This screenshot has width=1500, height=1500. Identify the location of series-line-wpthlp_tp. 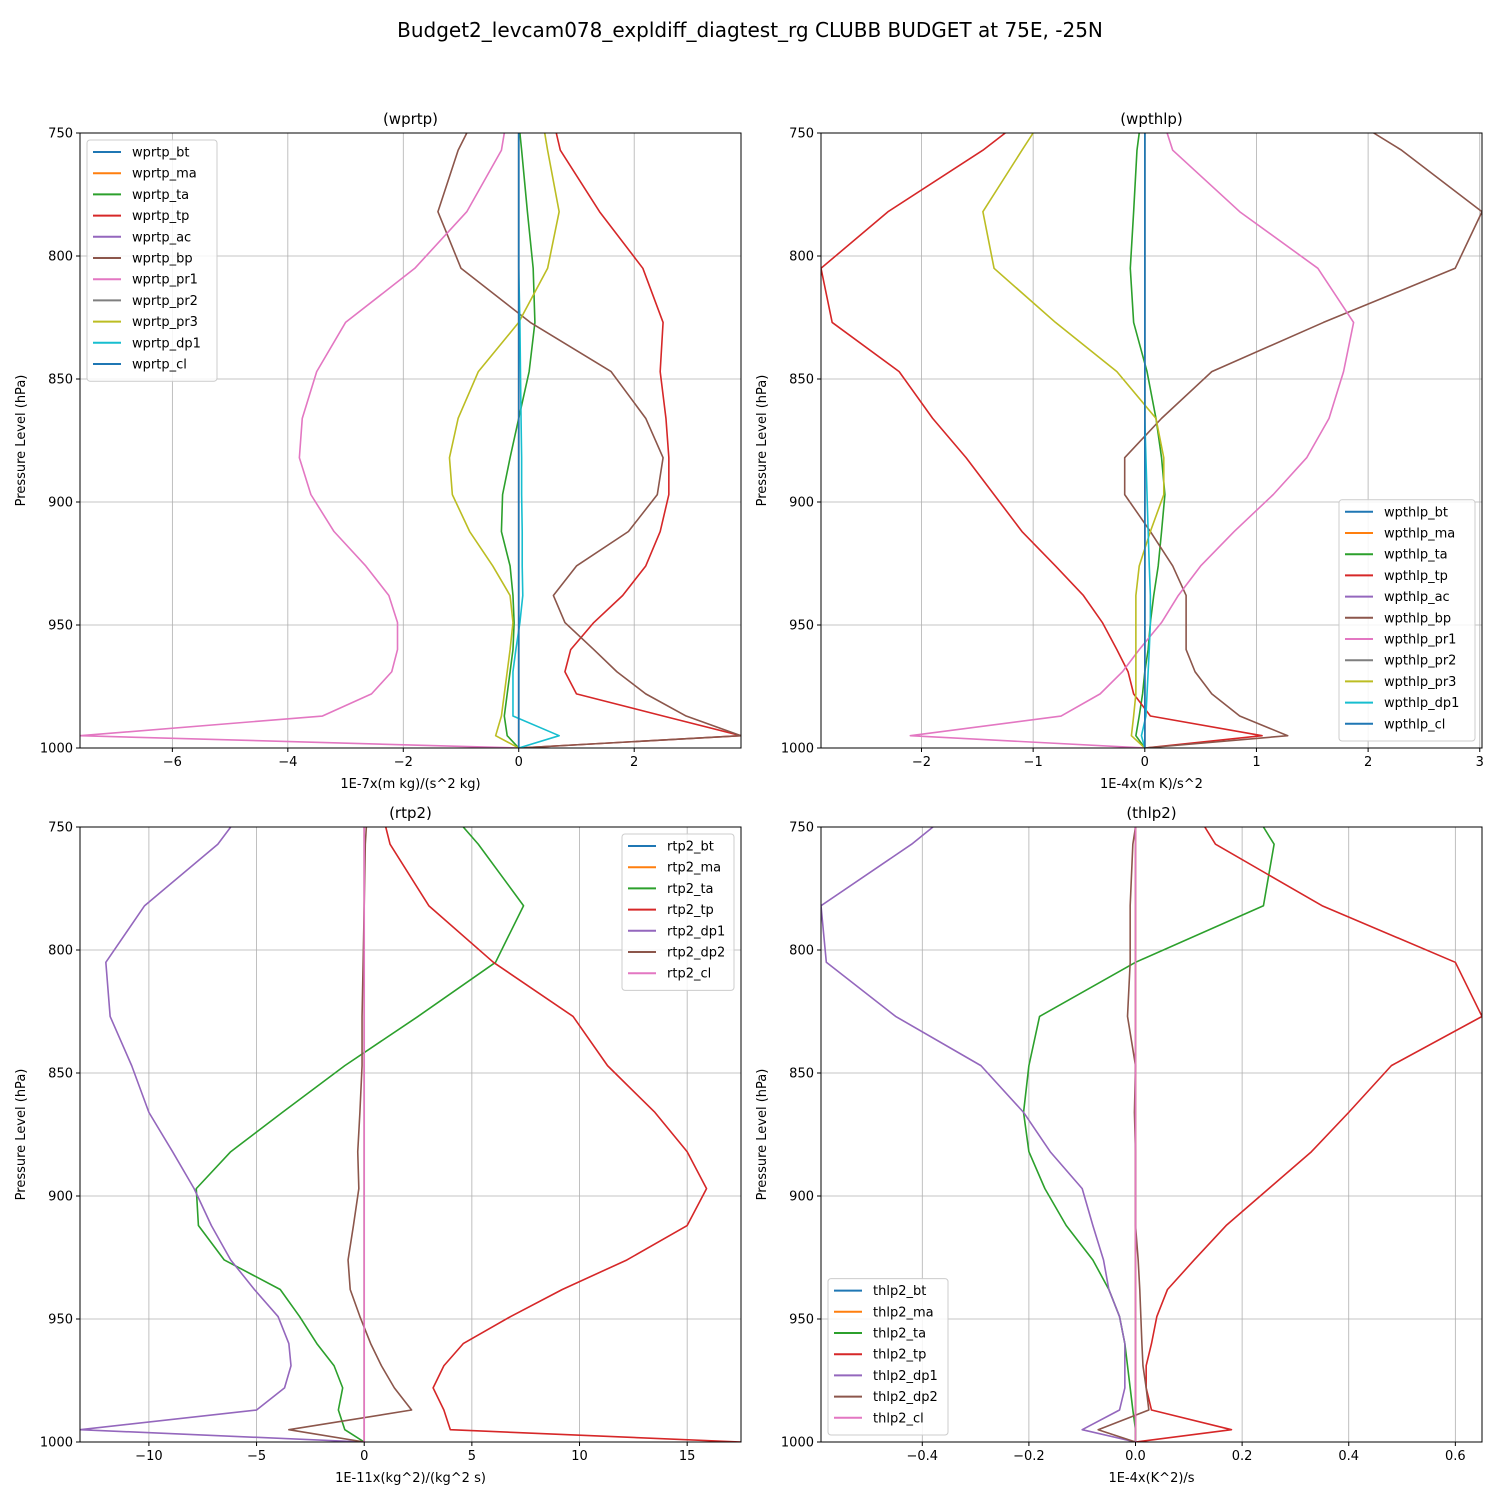
(1042, 440).